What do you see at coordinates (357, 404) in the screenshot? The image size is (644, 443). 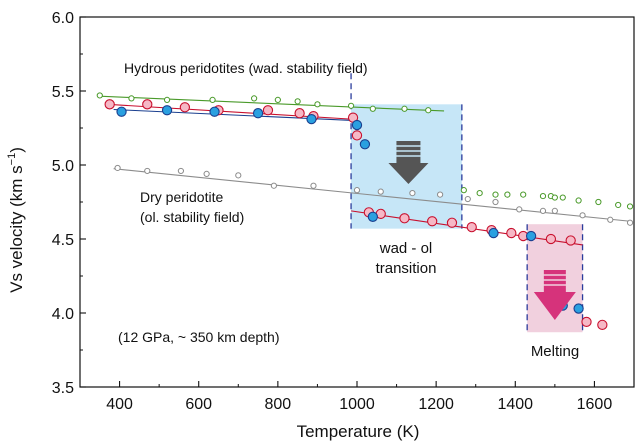 I see `x-tick-label-3: 1000` at bounding box center [357, 404].